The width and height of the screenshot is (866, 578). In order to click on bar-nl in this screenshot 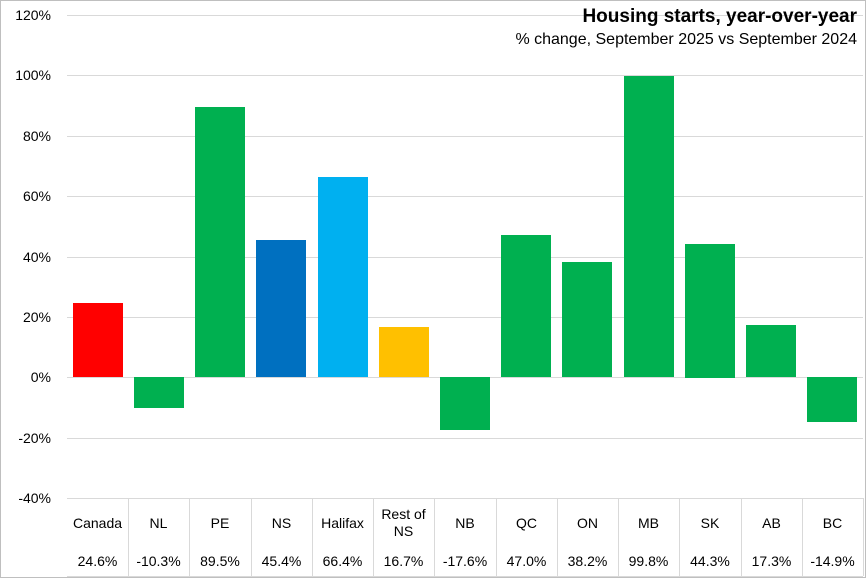, I will do `click(159, 392)`.